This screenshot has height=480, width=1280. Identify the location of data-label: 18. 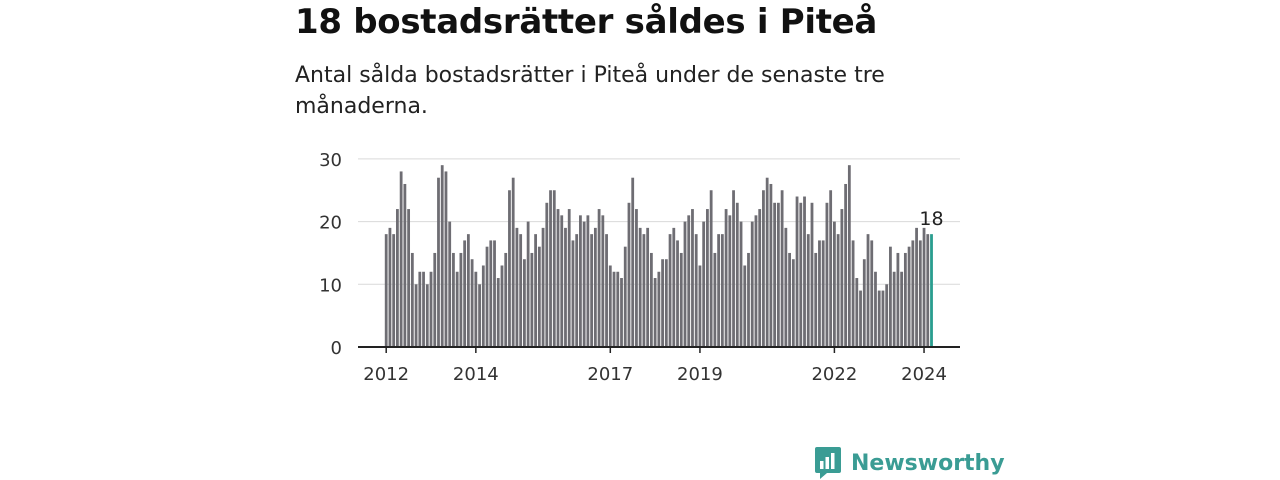
(931, 219).